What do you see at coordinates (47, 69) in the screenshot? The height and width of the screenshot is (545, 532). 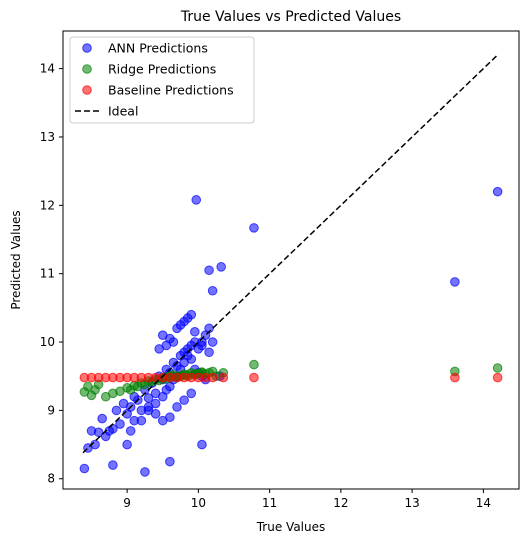 I see `y-tick-label: 14` at bounding box center [47, 69].